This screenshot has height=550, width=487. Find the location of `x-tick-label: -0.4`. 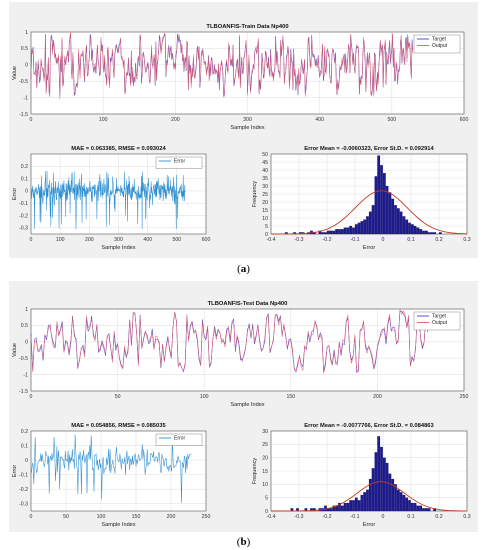

x-tick-label: -0.4 is located at coordinates (271, 240).